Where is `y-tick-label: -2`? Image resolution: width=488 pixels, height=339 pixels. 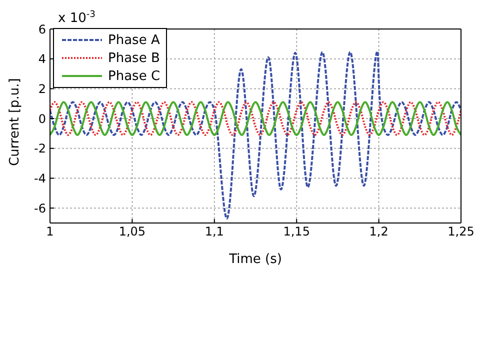
y-tick-label: -2 is located at coordinates (40, 149).